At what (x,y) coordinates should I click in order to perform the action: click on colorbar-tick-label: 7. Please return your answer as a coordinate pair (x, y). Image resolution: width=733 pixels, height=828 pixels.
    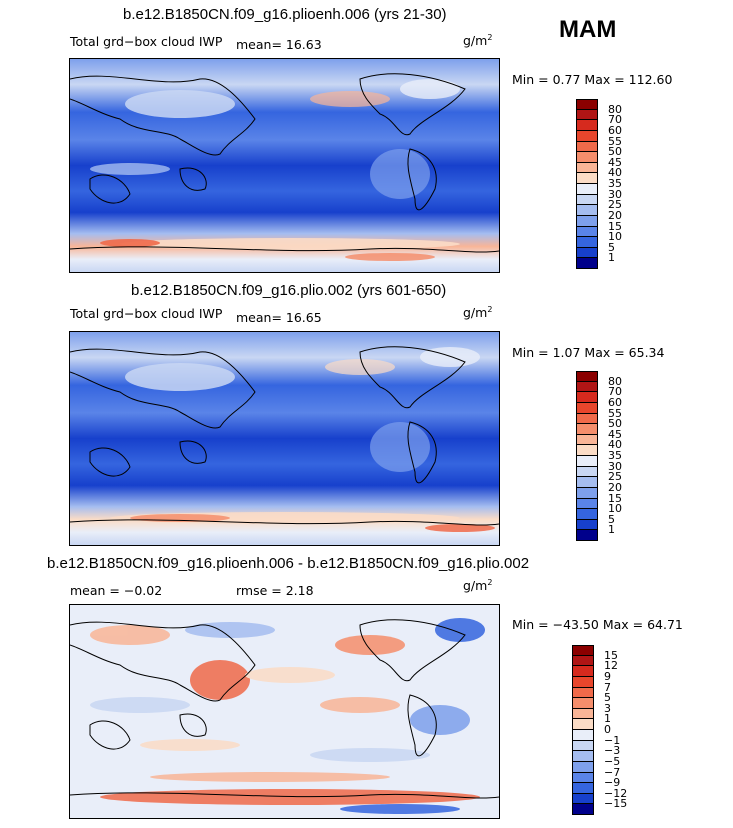
    Looking at the image, I should click on (607, 687).